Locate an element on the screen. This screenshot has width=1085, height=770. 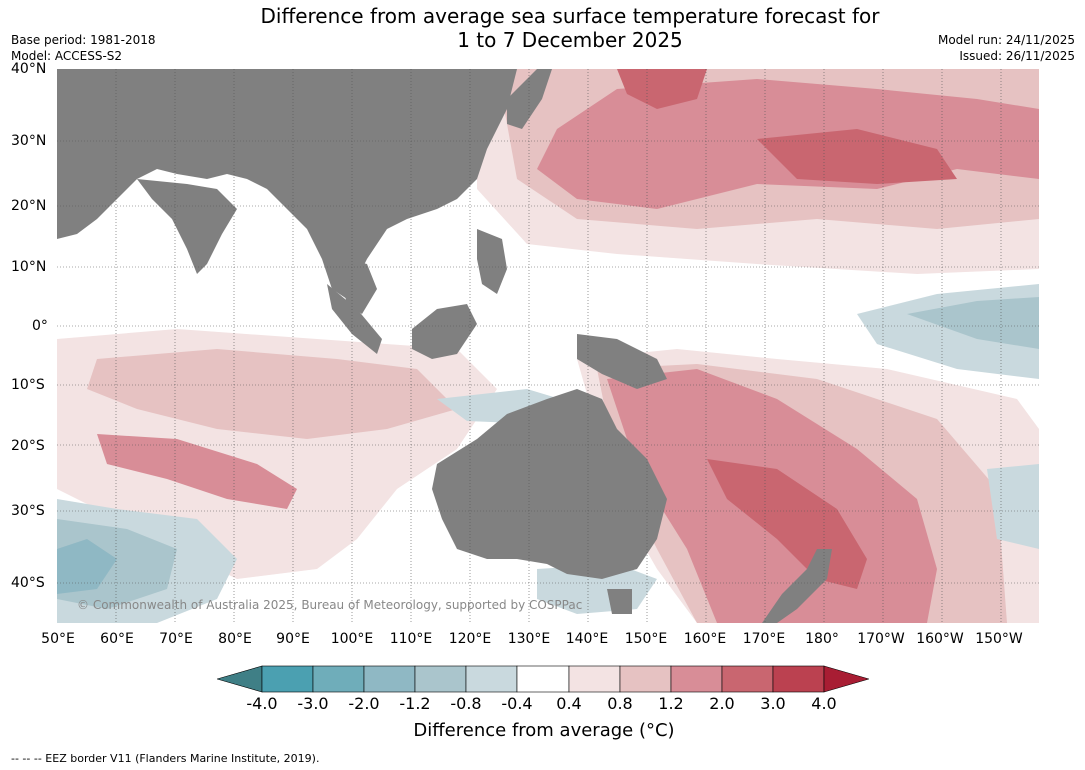
nw-pacific-warm-core is located at coordinates (662, 89).